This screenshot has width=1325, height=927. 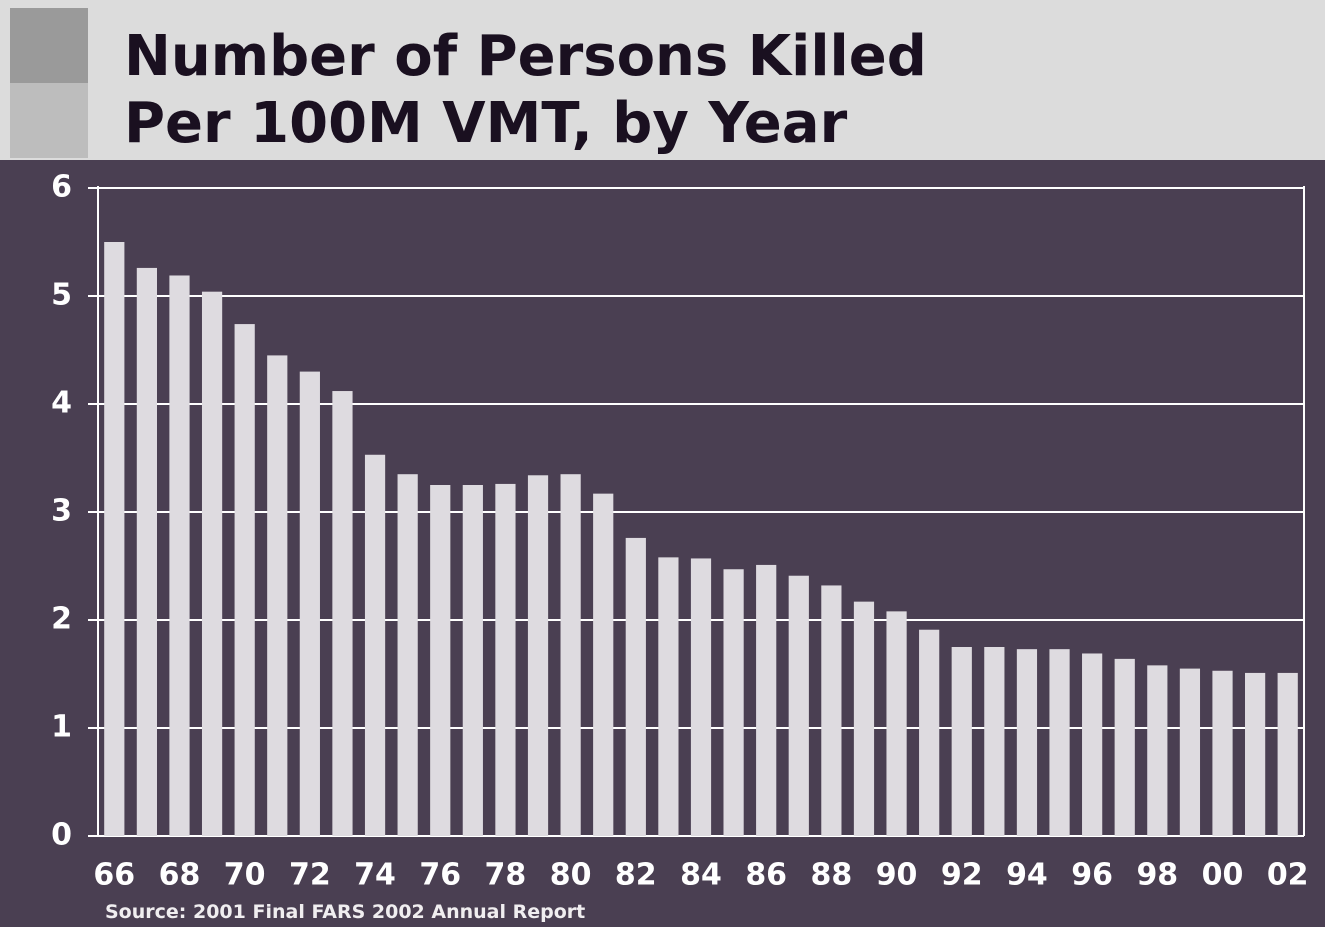 What do you see at coordinates (310, 875) in the screenshot?
I see `x-tick-label: 72` at bounding box center [310, 875].